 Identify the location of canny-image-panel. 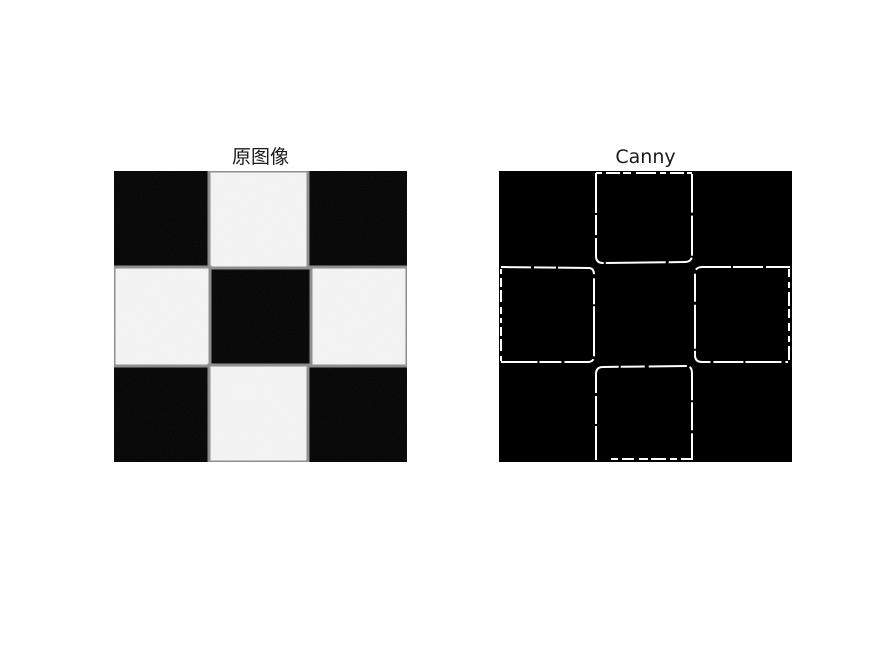
(645, 316).